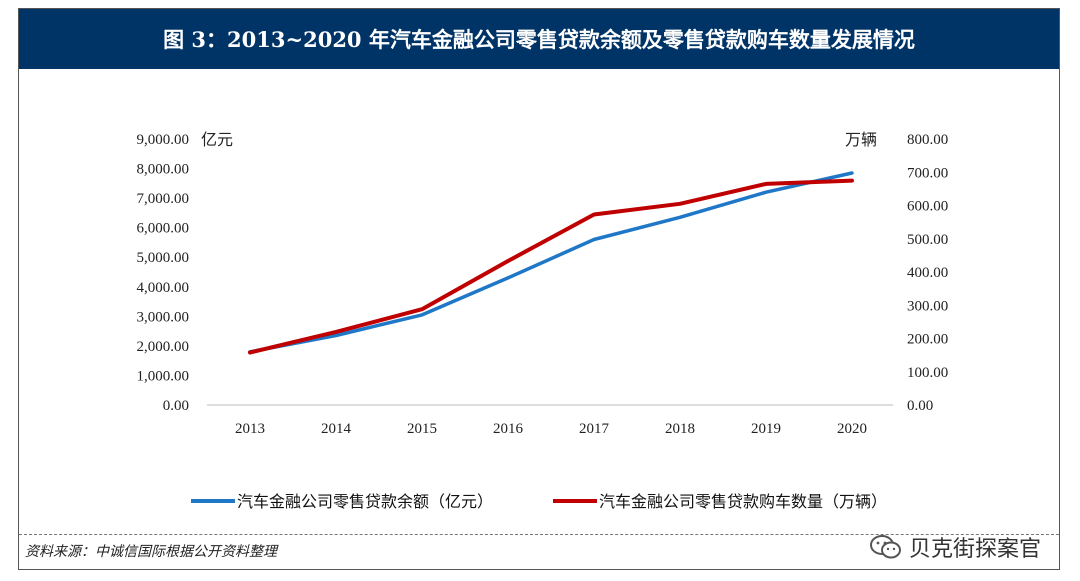 This screenshot has width=1080, height=581. Describe the element at coordinates (885, 547) in the screenshot. I see `wechat-icon` at that location.